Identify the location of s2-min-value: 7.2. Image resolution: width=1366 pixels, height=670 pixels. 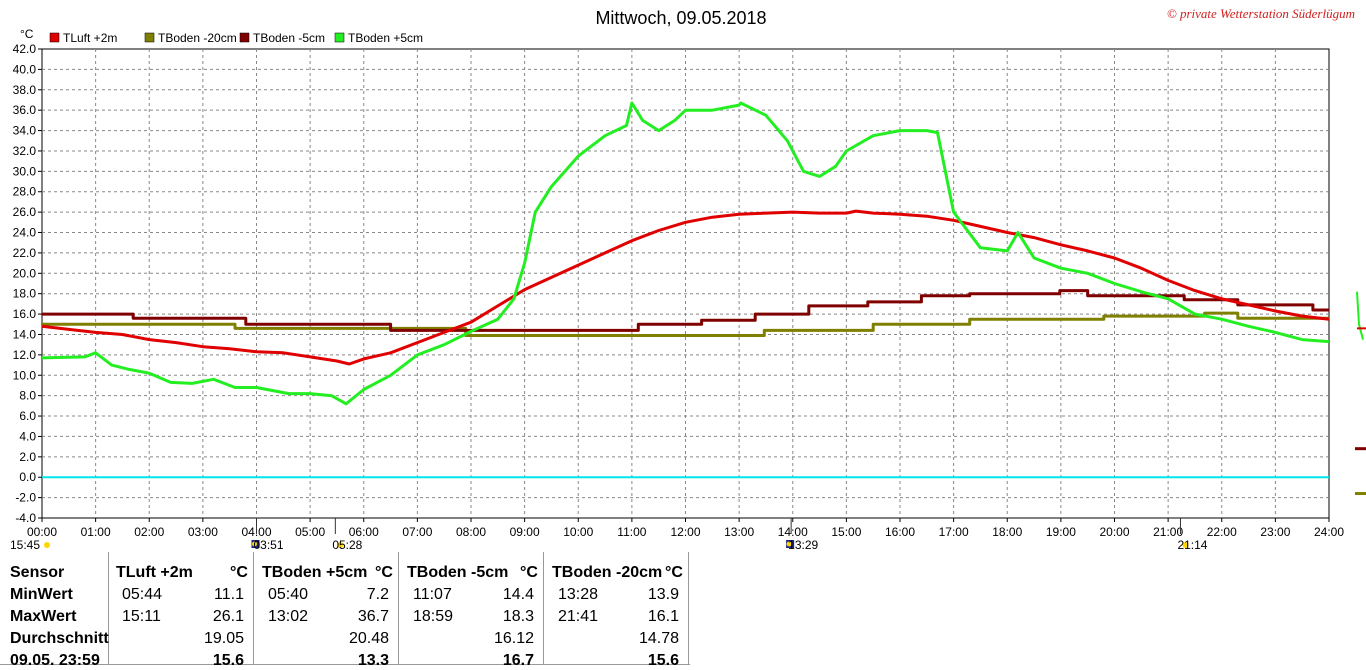
(377, 594).